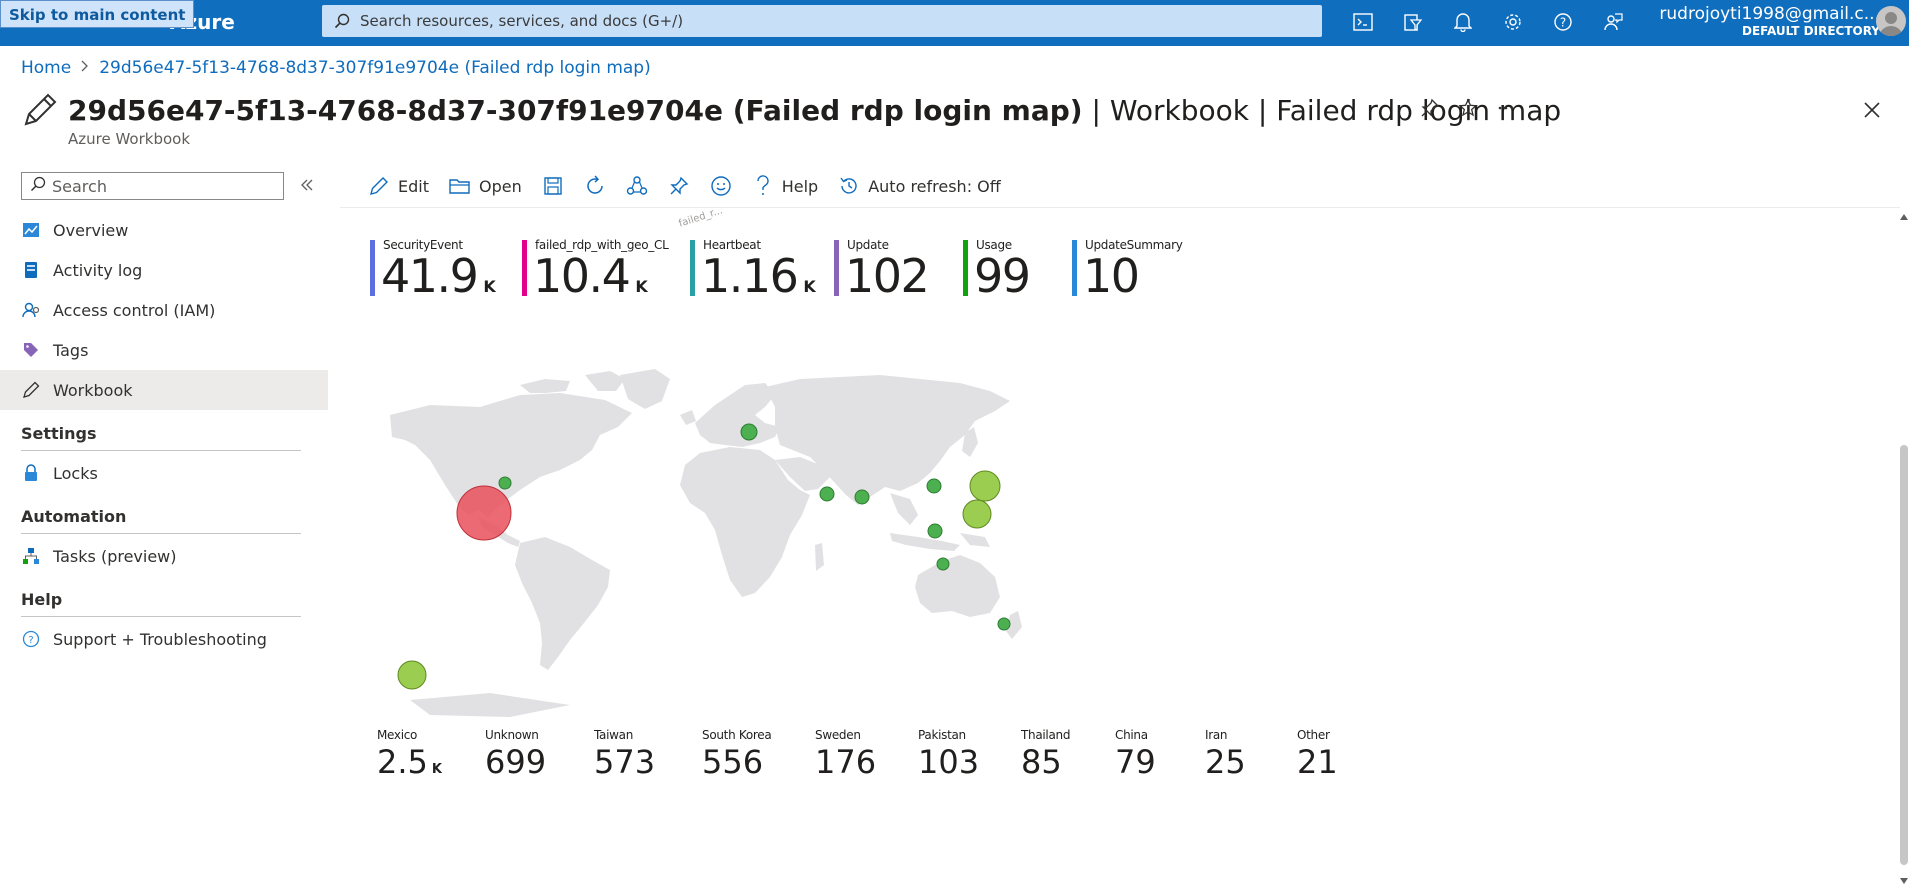 Image resolution: width=1909 pixels, height=890 pixels. Describe the element at coordinates (1891, 21) in the screenshot. I see `avatar` at that location.